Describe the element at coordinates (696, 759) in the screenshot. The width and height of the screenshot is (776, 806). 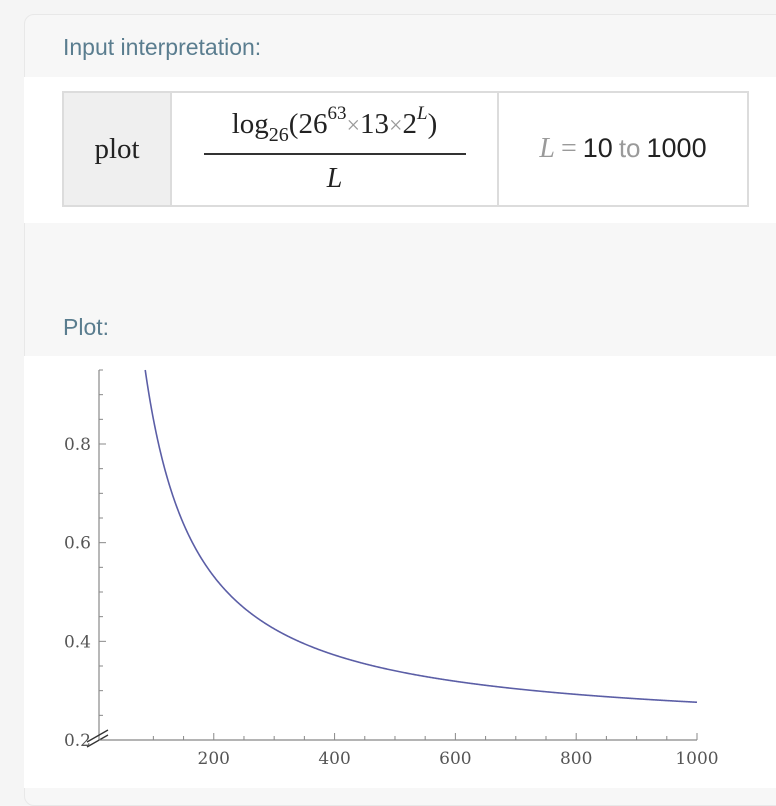
I see `x-tick-label: 1000` at that location.